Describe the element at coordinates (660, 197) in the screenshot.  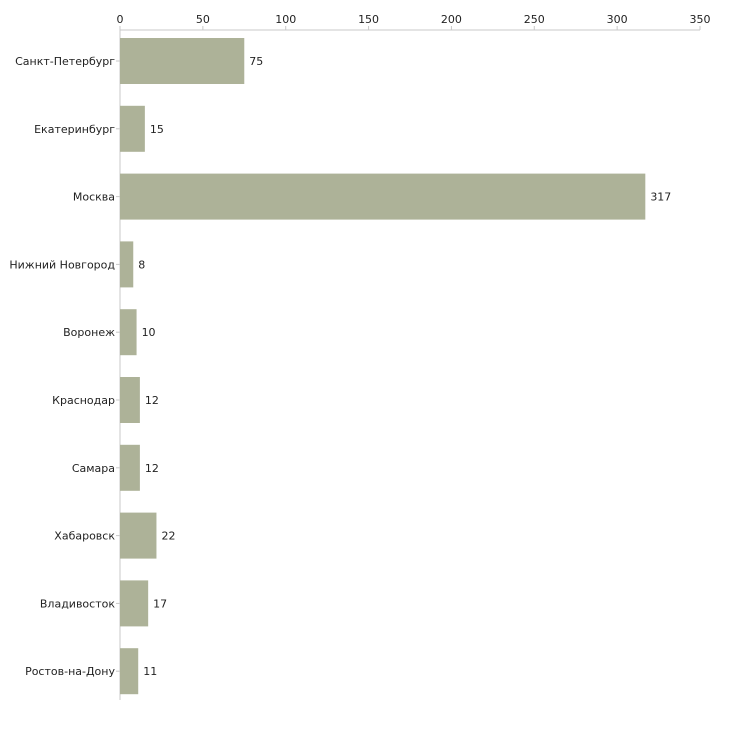
I see `data-label: 317` at that location.